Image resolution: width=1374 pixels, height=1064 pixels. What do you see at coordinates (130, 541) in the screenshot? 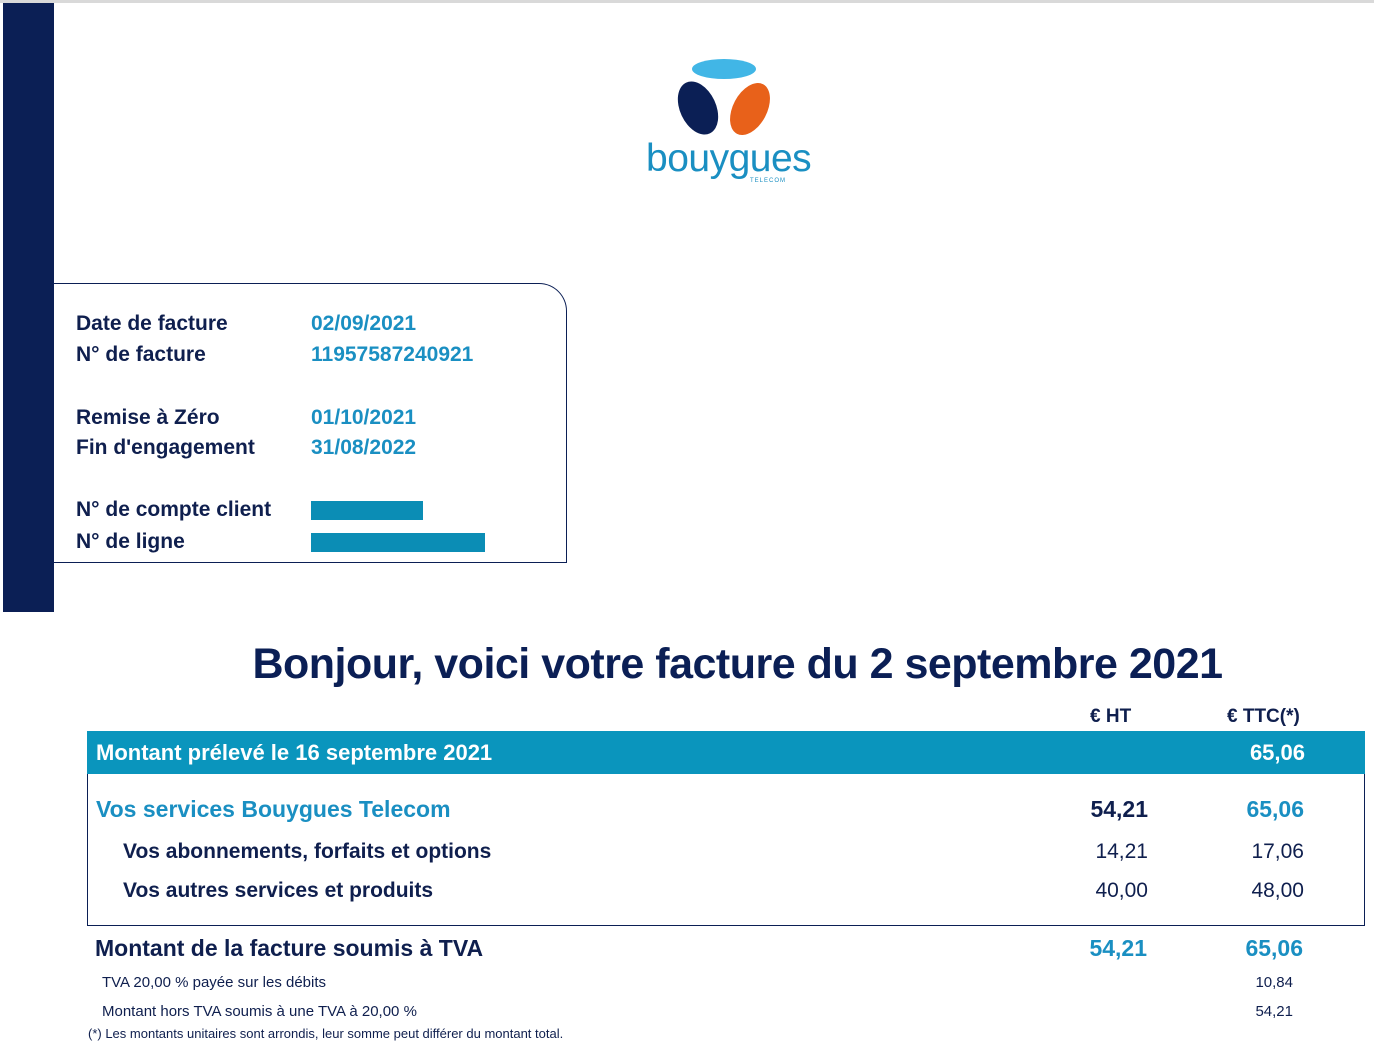
I see `line-label: N° de ligne` at bounding box center [130, 541].